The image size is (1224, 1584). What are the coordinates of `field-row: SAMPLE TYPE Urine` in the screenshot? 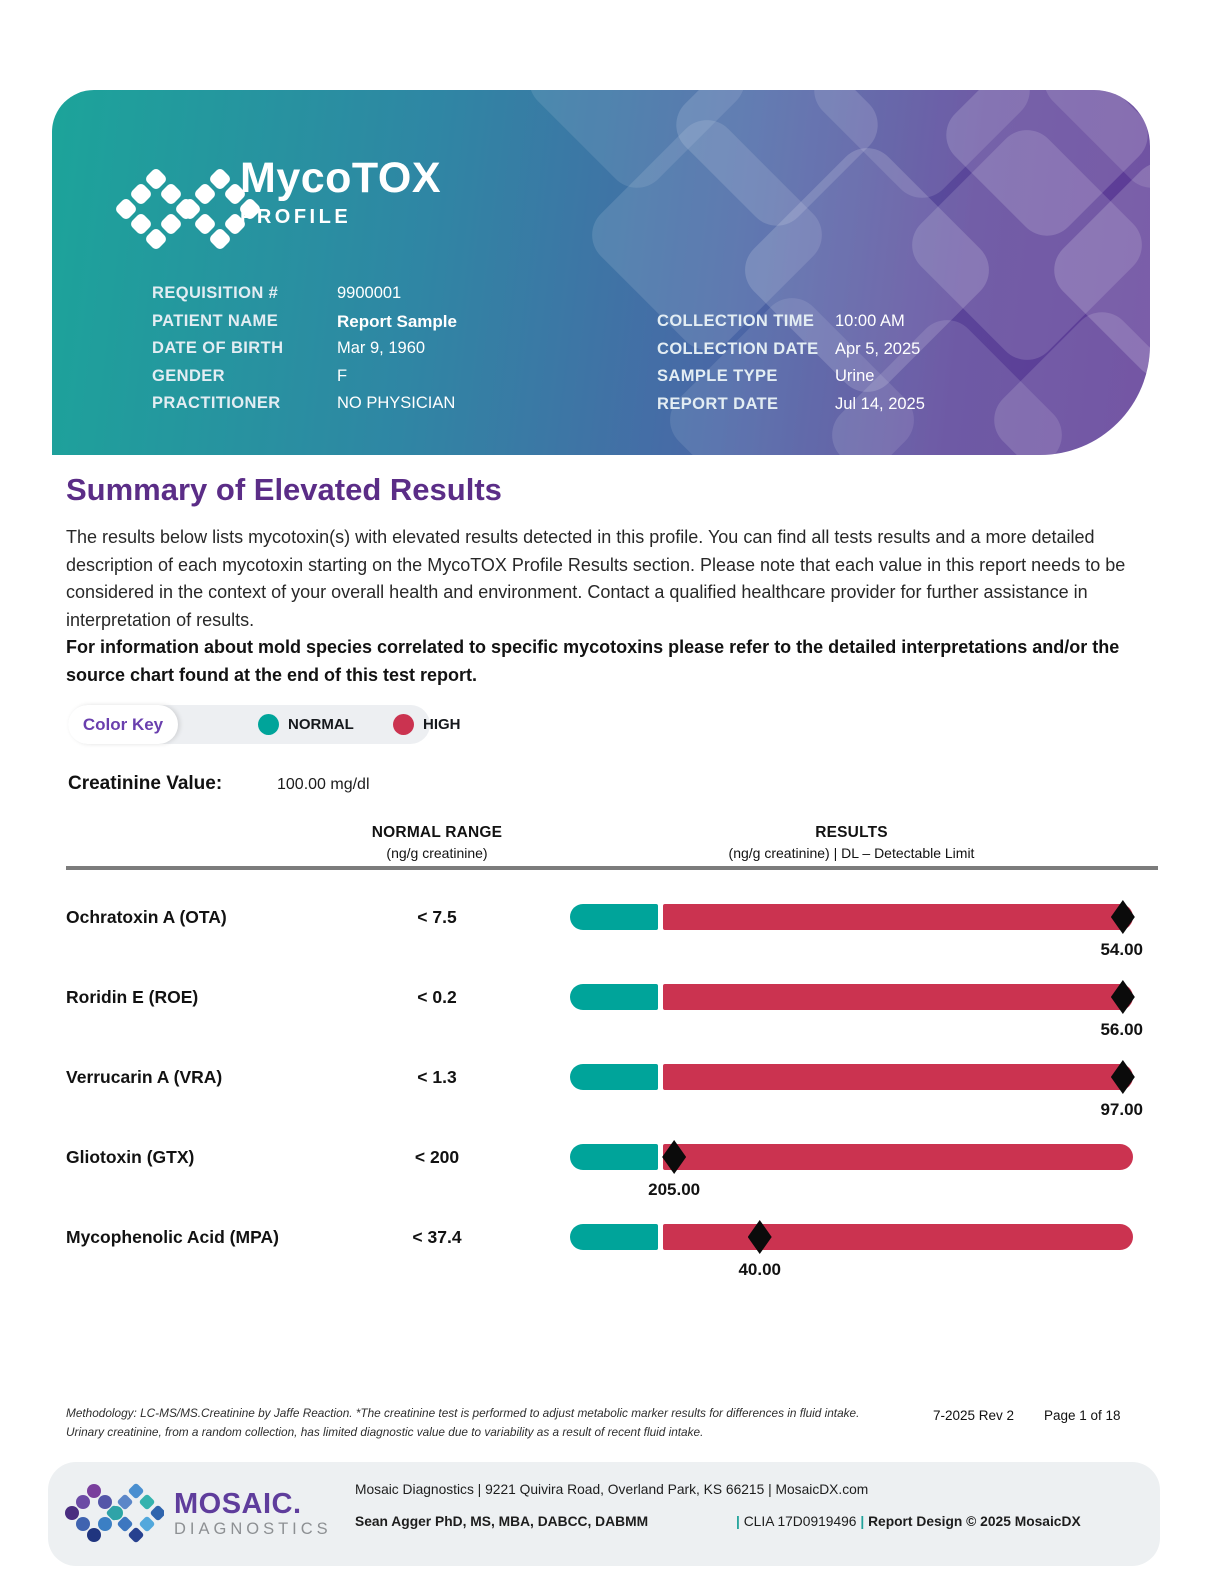 It's located at (791, 377).